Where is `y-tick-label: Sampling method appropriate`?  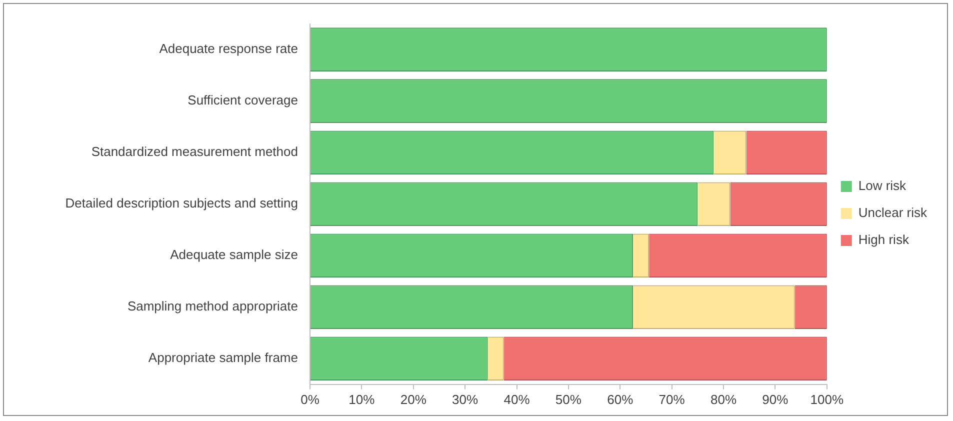 y-tick-label: Sampling method appropriate is located at coordinates (212, 306).